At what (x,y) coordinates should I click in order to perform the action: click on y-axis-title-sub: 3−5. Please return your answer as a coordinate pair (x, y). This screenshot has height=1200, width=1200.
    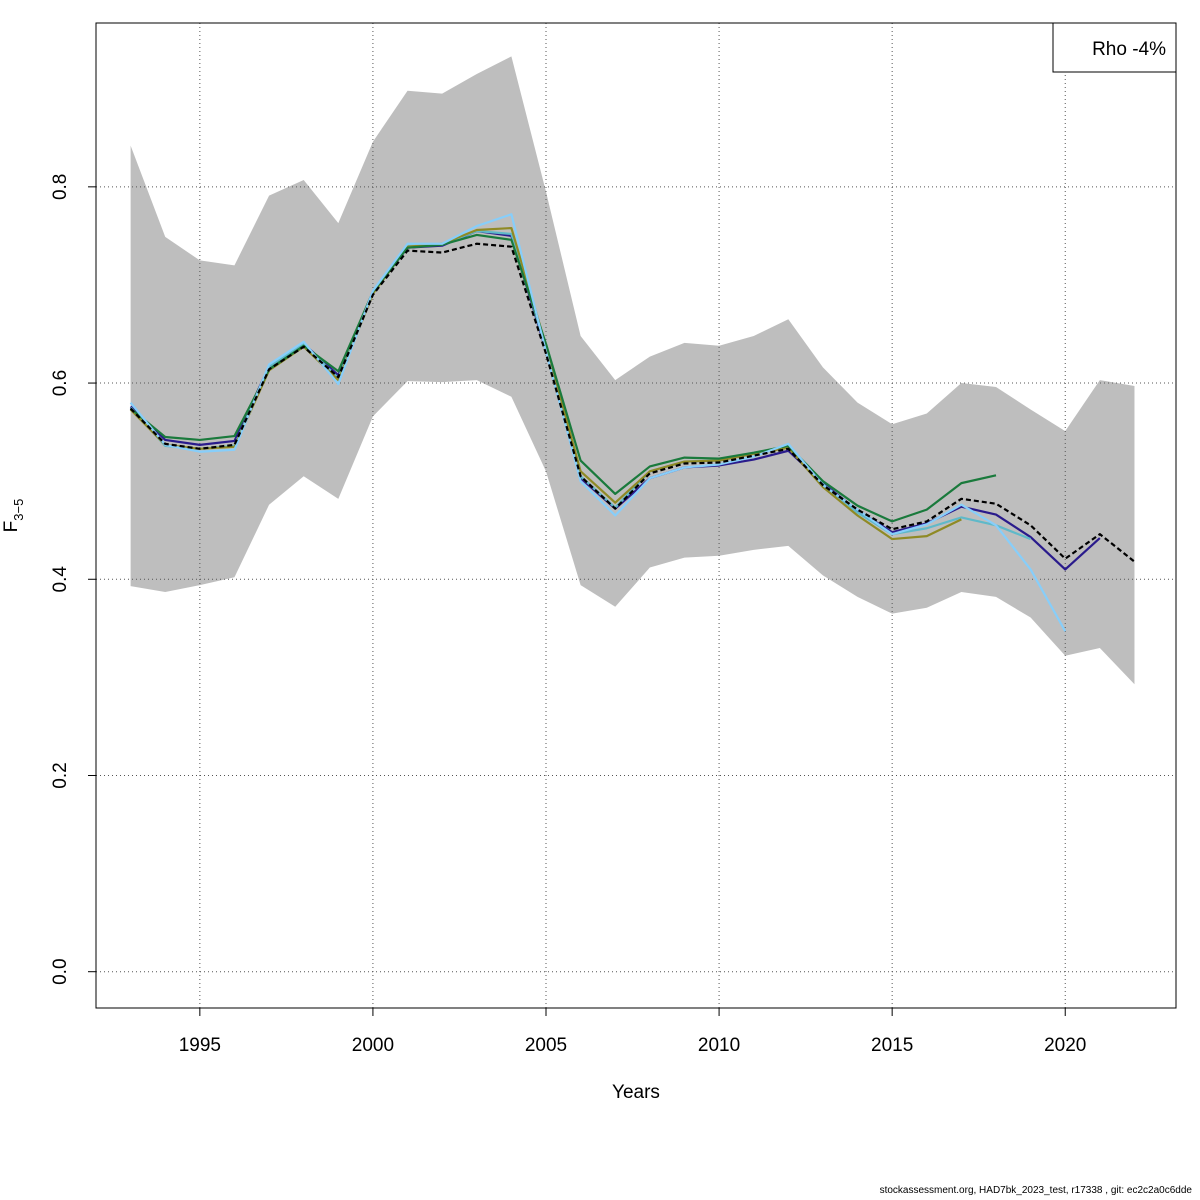
    Looking at the image, I should click on (18, 510).